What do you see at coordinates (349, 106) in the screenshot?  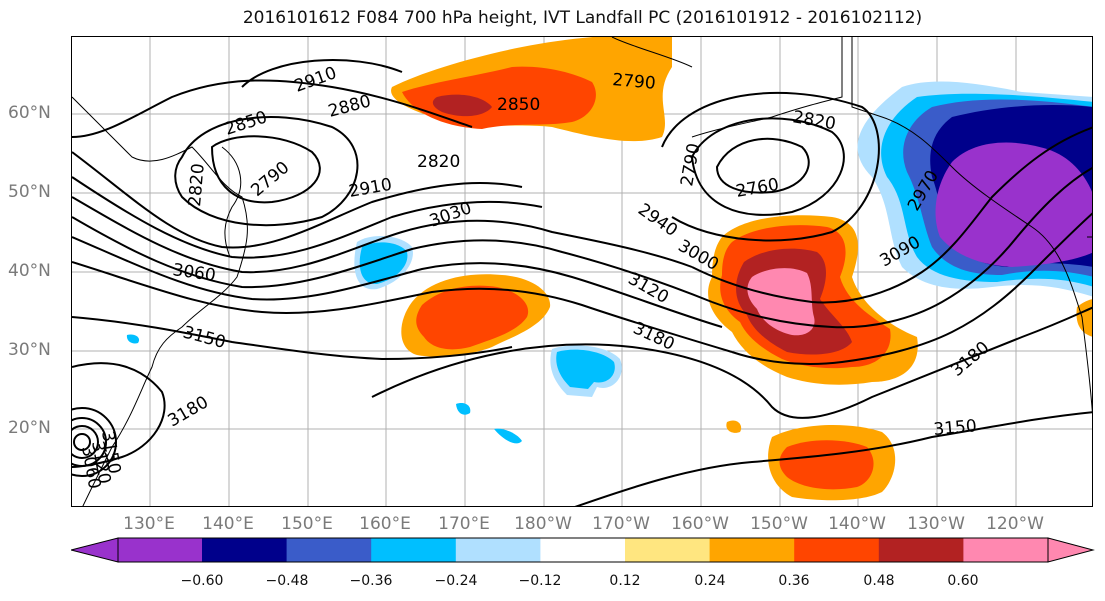 I see `contour-label: 2880` at bounding box center [349, 106].